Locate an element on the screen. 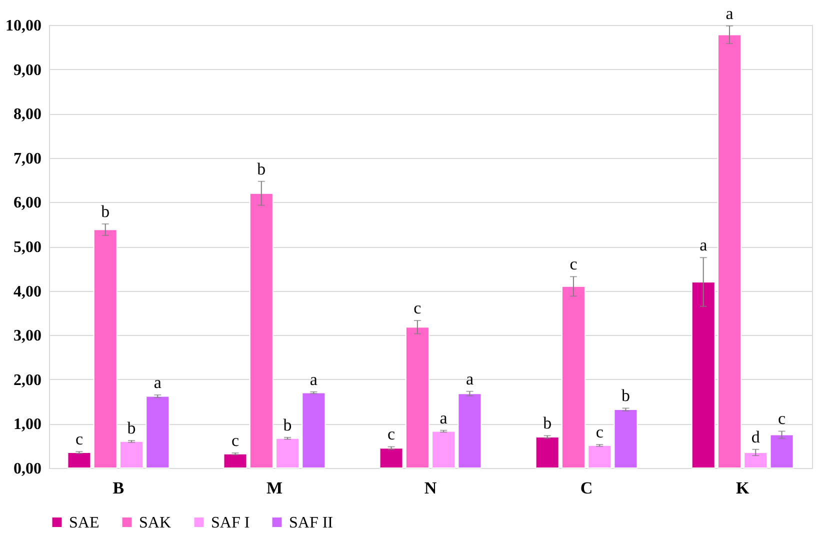 Image resolution: width=827 pixels, height=546 pixels. y-tick-label: 10,00 is located at coordinates (24, 26).